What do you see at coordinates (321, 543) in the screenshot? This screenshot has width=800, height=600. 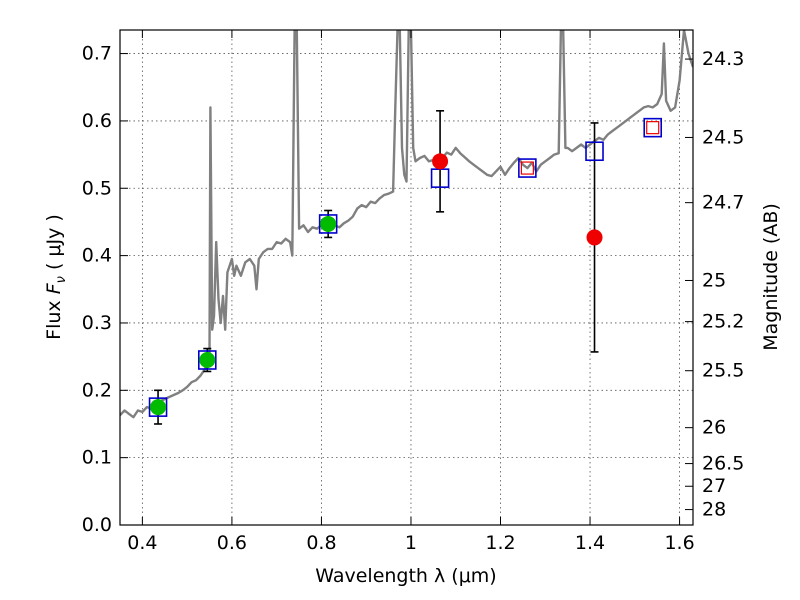 I see `x-tick-label-2: 0.8` at bounding box center [321, 543].